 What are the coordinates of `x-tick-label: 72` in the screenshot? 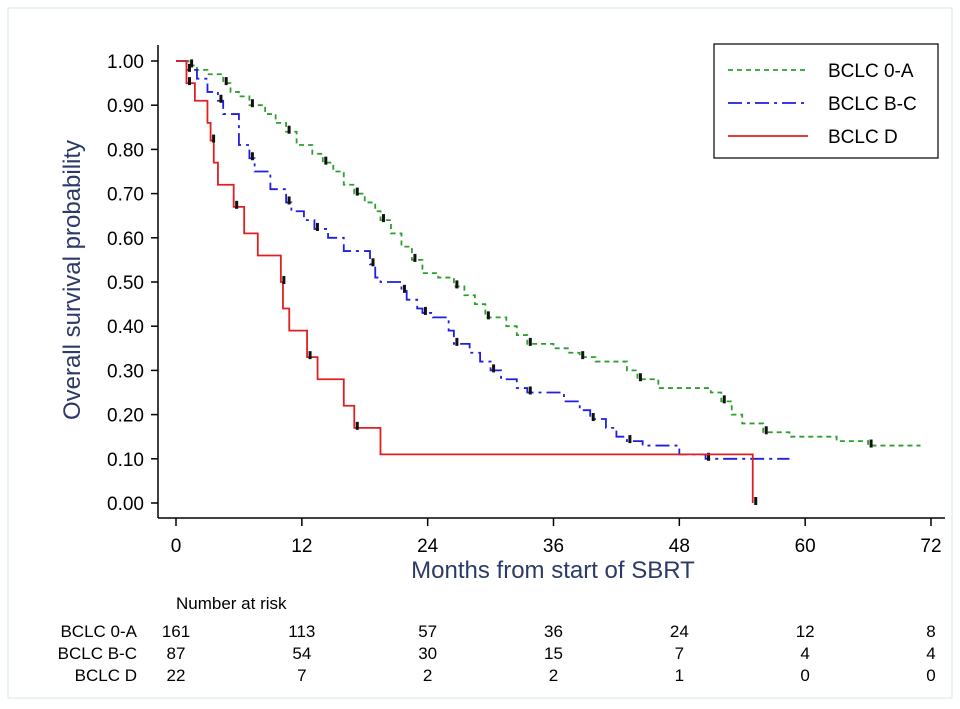 It's located at (930, 546).